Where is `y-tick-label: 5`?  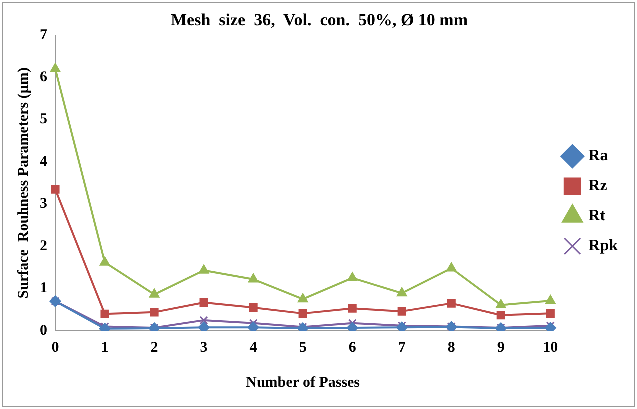 y-tick-label: 5 is located at coordinates (44, 120).